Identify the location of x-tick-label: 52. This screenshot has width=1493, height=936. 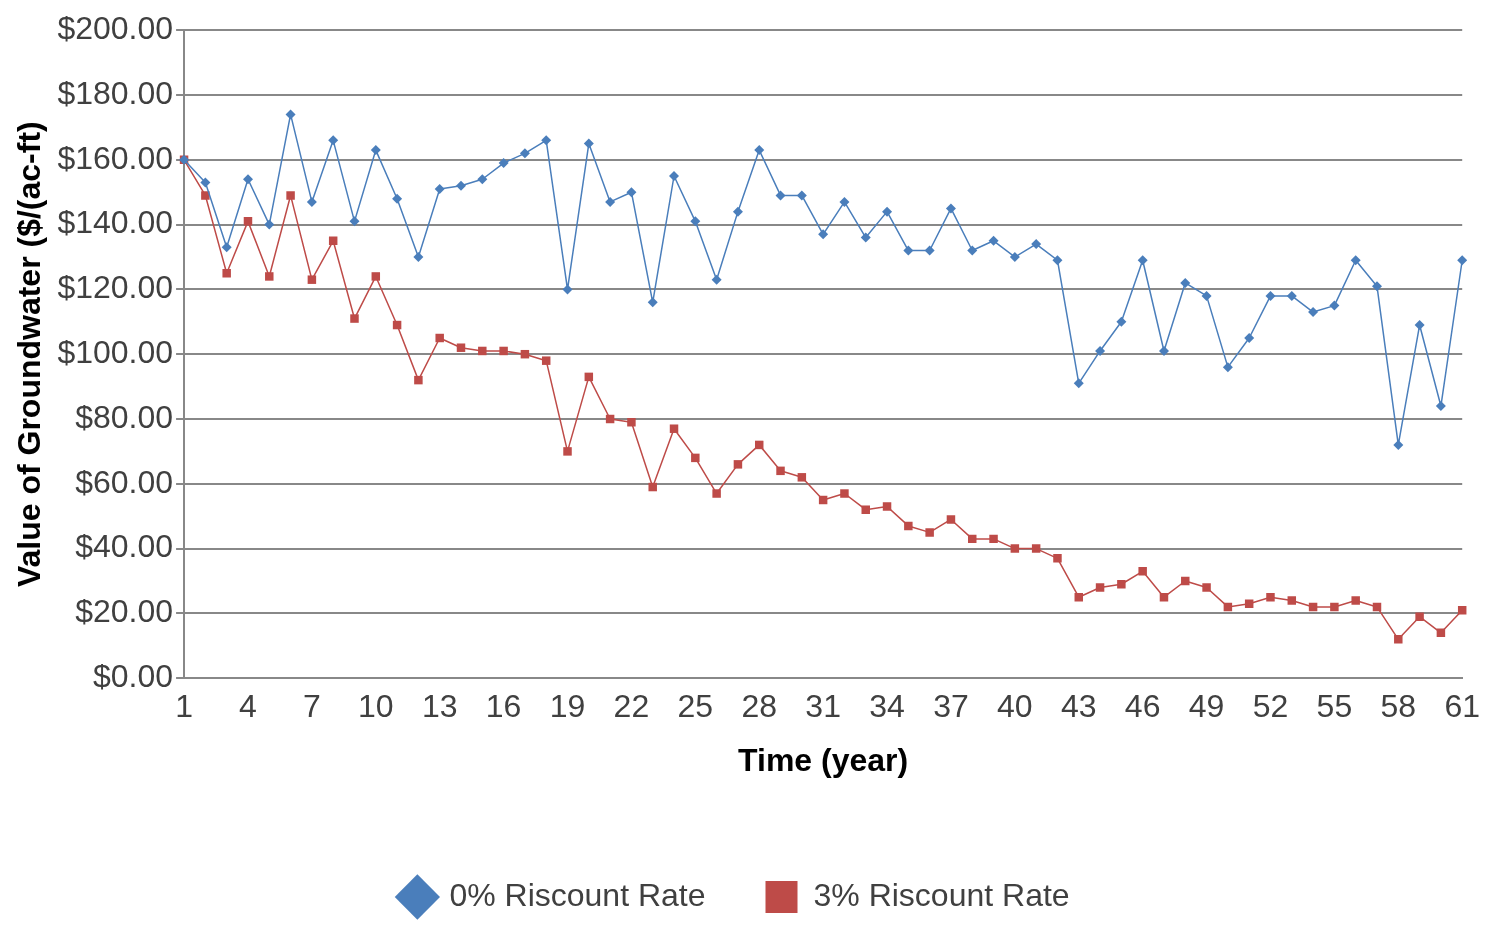
(1270, 706).